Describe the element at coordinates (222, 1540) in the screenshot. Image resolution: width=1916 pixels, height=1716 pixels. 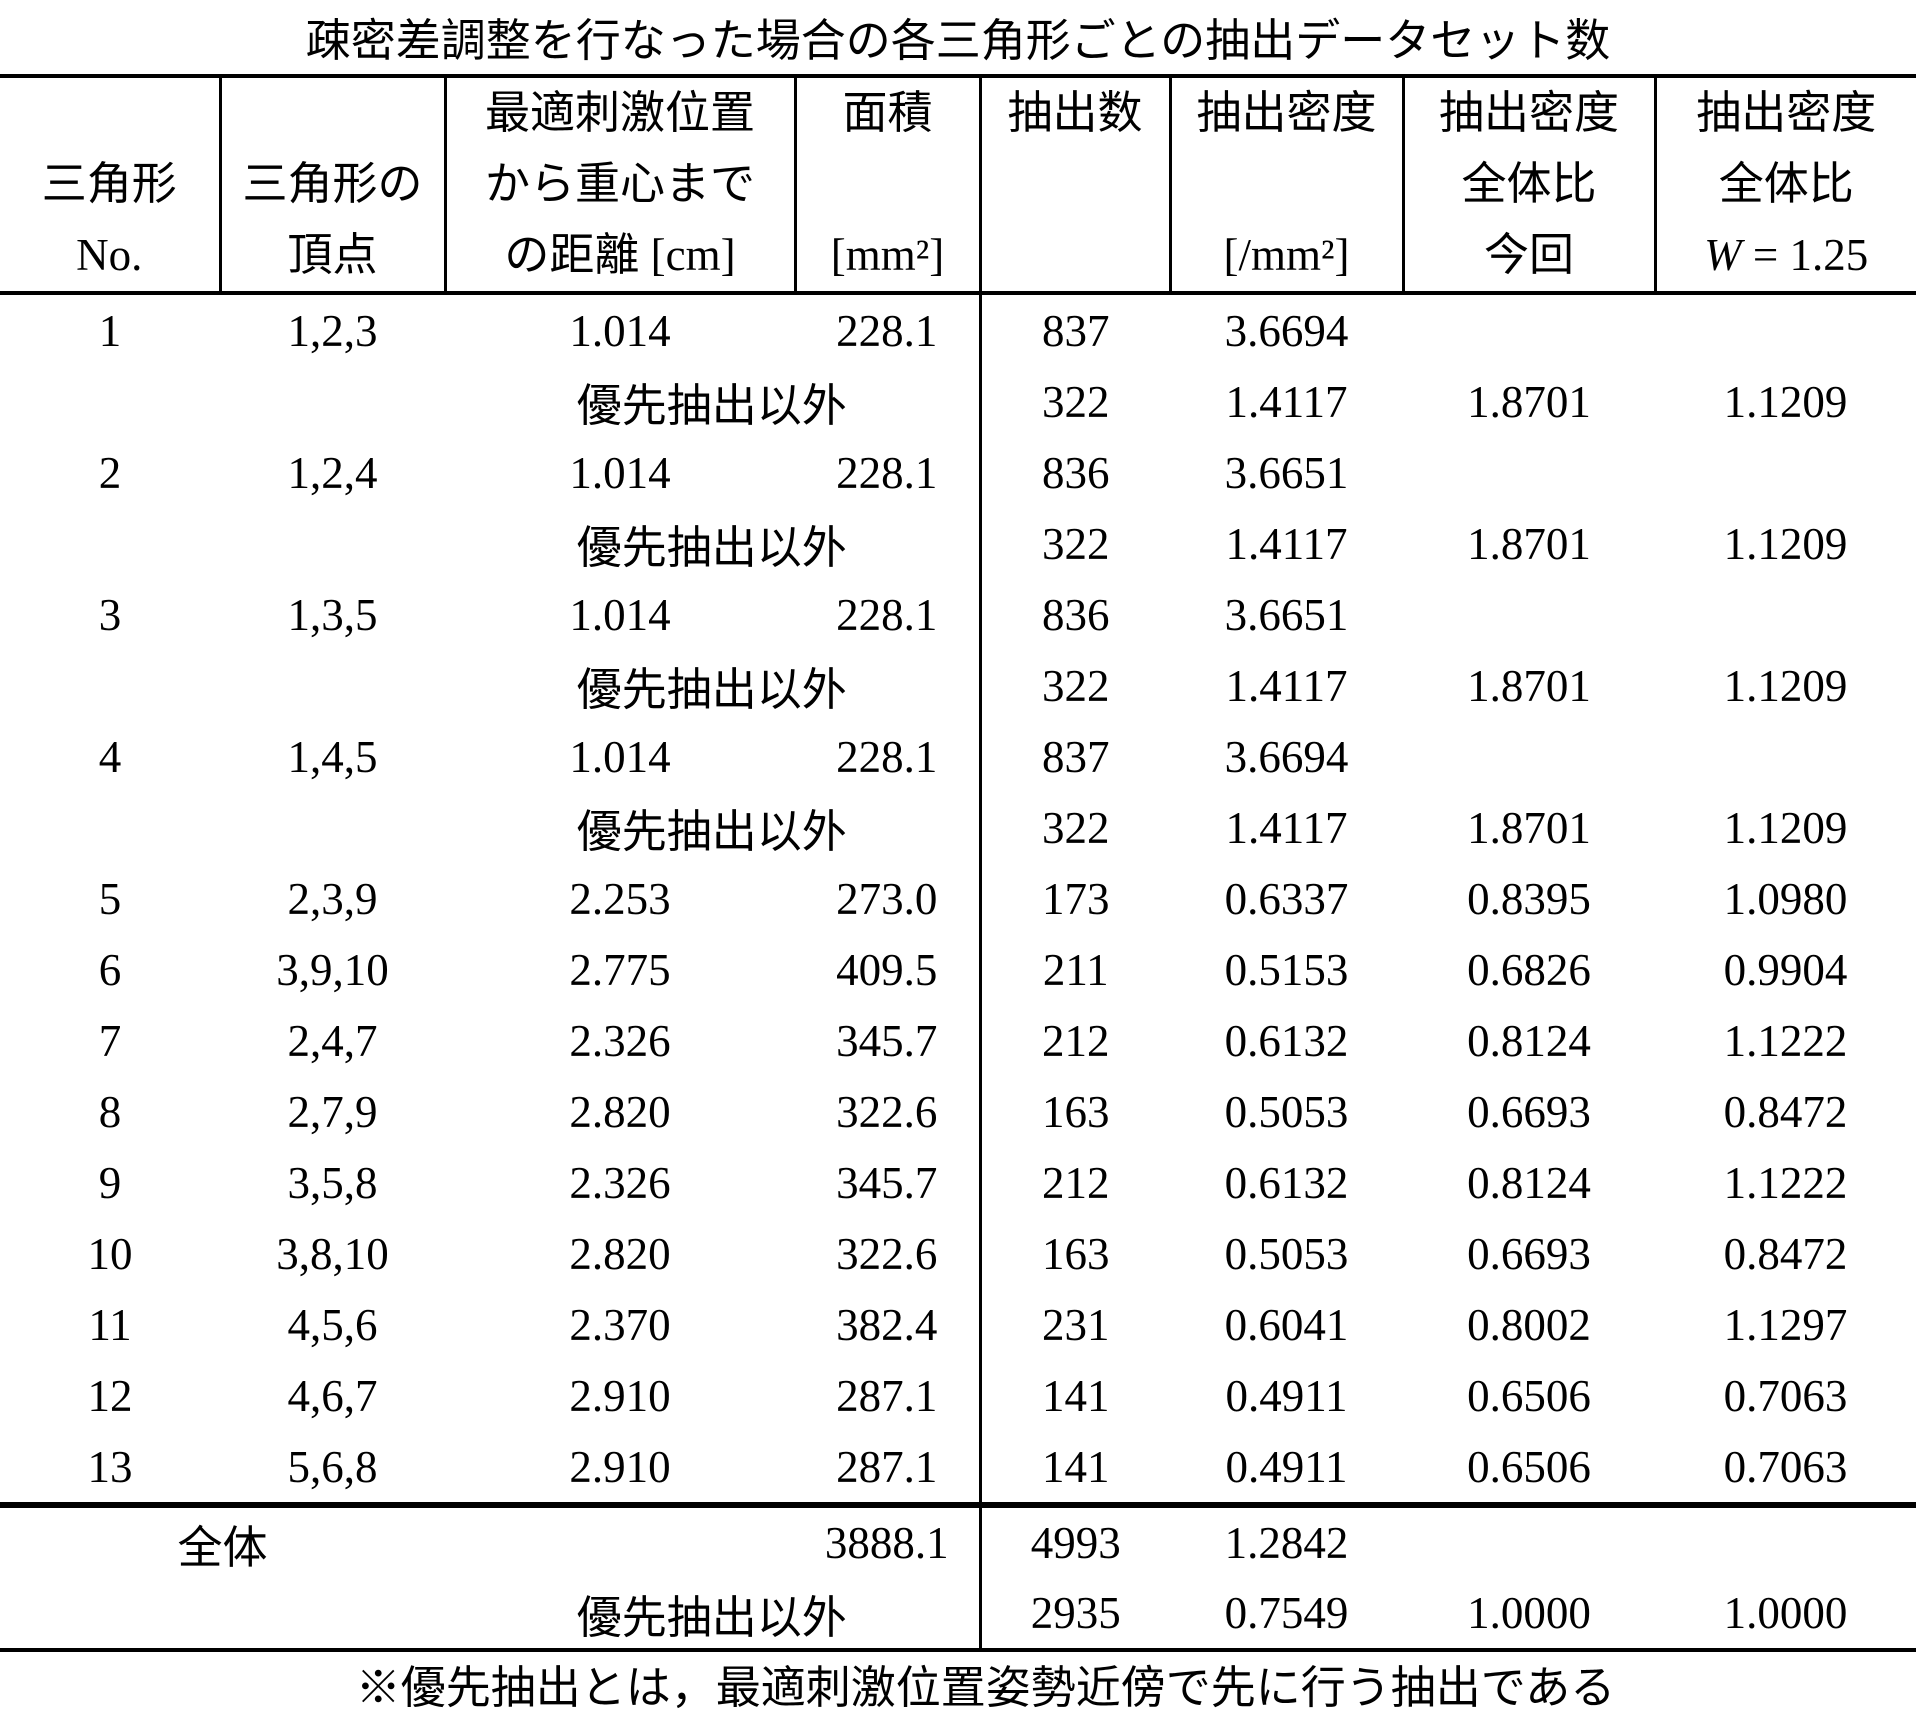
I see `cell-total-label: 全体` at that location.